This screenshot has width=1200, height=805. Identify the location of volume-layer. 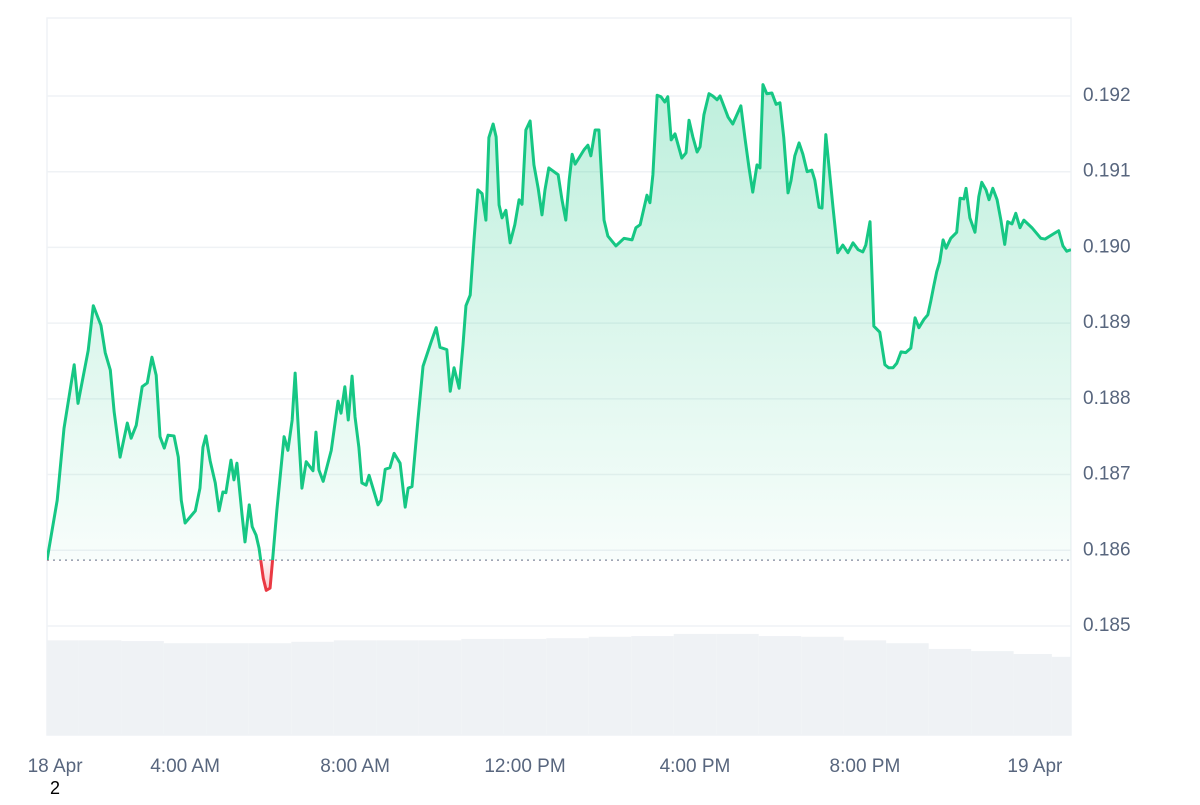
(559, 684).